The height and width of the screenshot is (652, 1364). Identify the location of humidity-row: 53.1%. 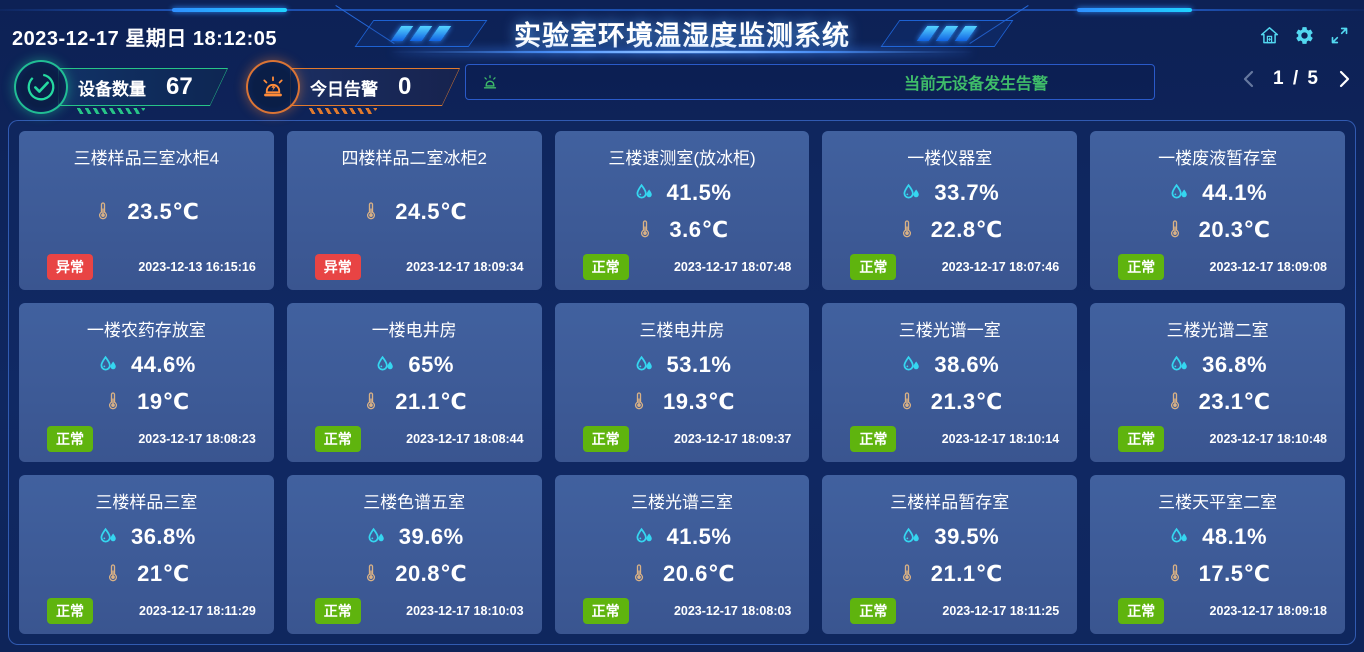
(682, 365).